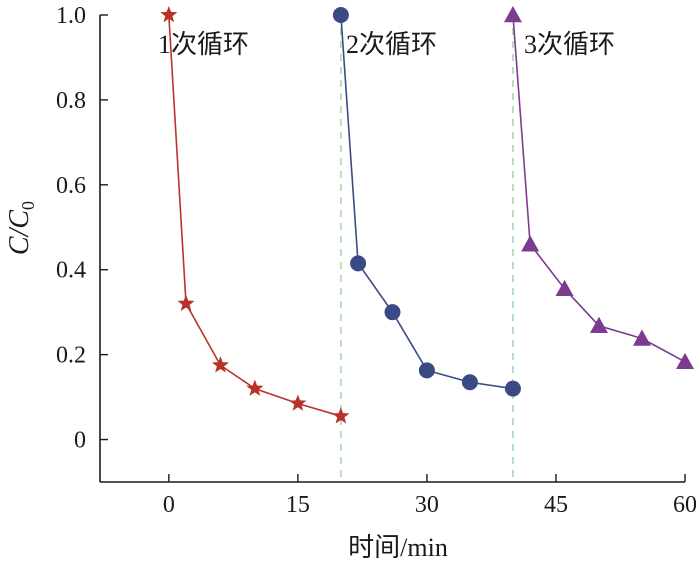  Describe the element at coordinates (28, 205) in the screenshot. I see `y-axis-label-sub: 0` at that location.